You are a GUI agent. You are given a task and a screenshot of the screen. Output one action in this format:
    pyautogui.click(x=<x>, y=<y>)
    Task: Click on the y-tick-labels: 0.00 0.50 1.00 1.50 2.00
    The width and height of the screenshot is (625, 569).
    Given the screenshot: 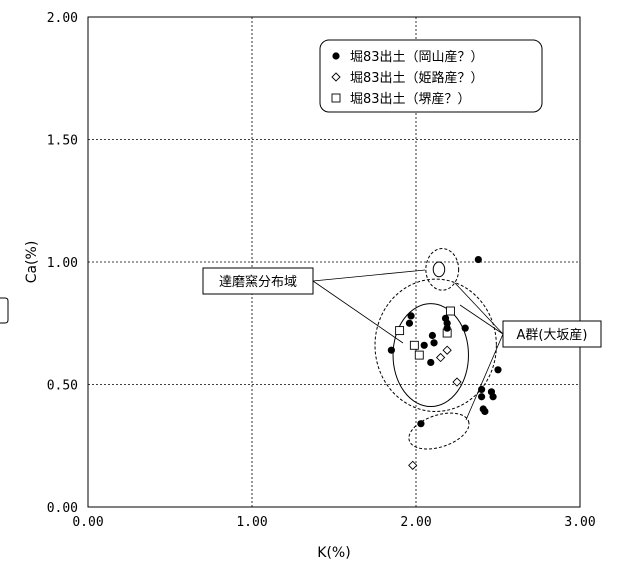 What is the action you would take?
    pyautogui.click(x=62, y=263)
    